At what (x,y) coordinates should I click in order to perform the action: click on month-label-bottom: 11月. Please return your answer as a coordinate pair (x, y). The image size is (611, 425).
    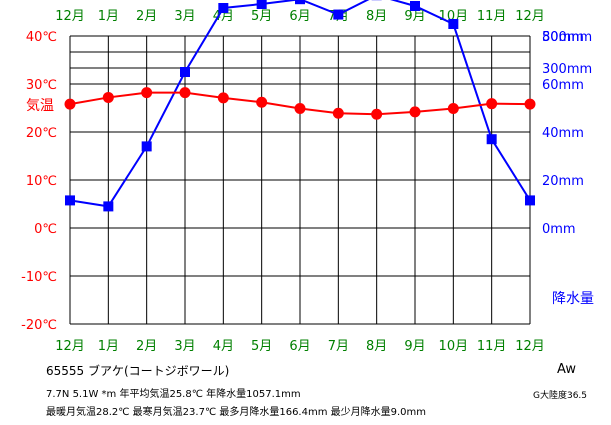
    Looking at the image, I should click on (492, 346).